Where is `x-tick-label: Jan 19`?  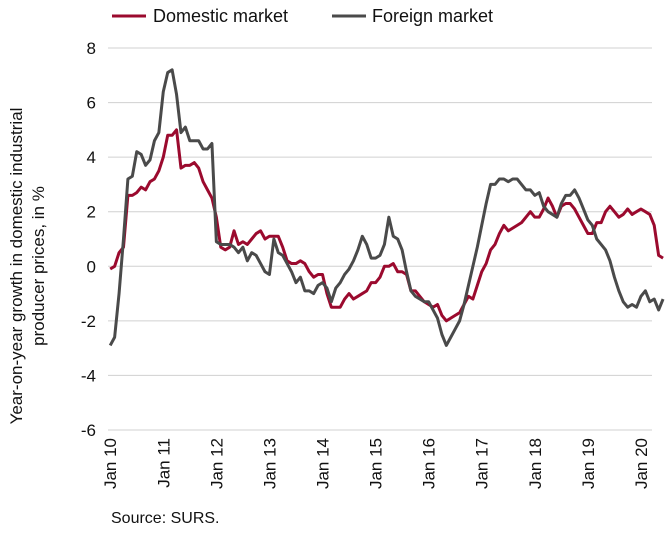
x-tick-label: Jan 19 is located at coordinates (588, 463).